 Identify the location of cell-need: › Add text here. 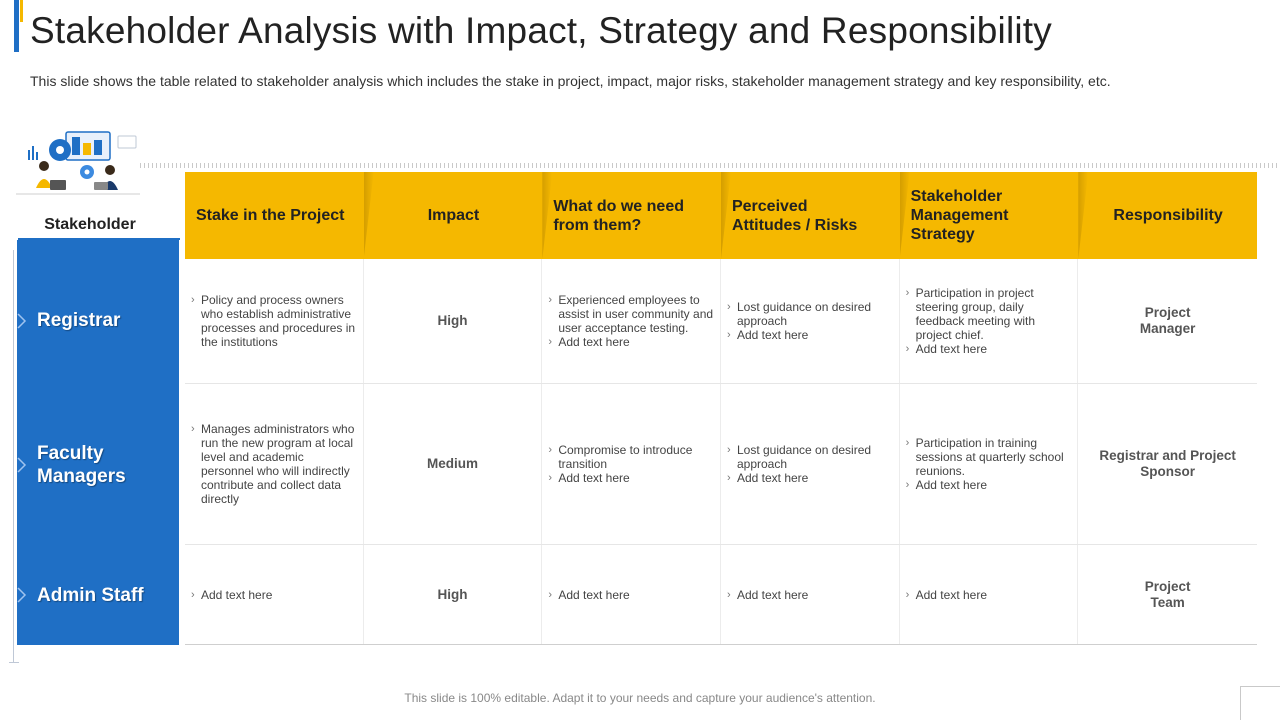
(631, 594).